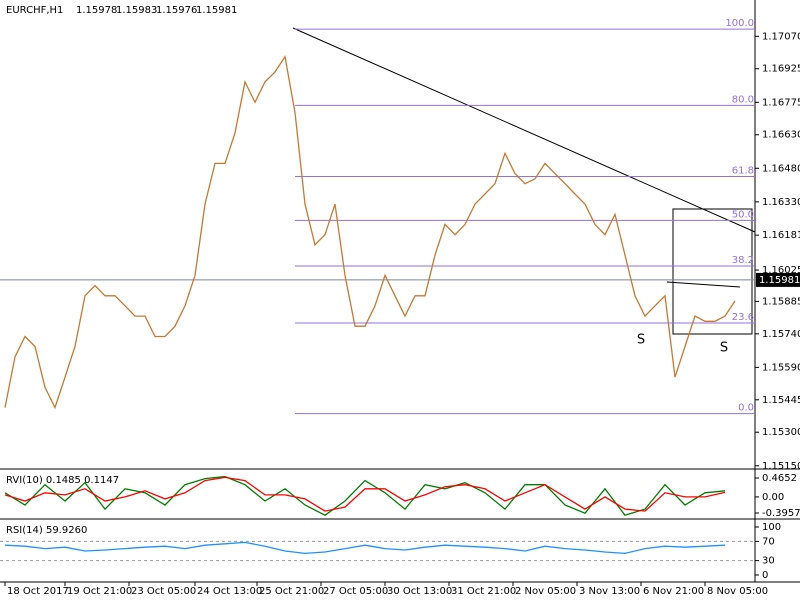 The height and width of the screenshot is (600, 800). I want to click on y-tick-label: 1.15590, so click(781, 367).